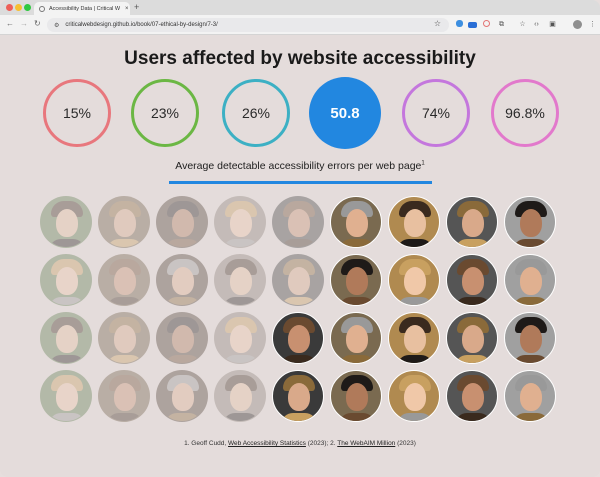  I want to click on globe-icon, so click(42, 8).